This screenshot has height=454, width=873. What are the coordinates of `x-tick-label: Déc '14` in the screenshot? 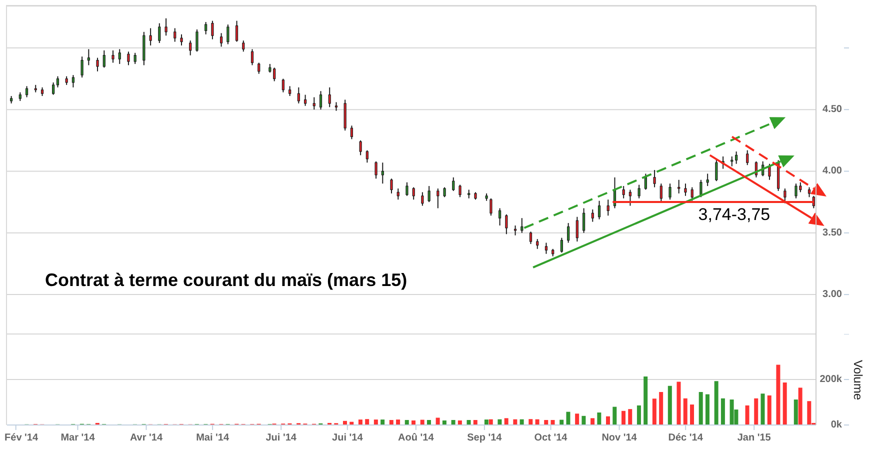 It's located at (686, 438).